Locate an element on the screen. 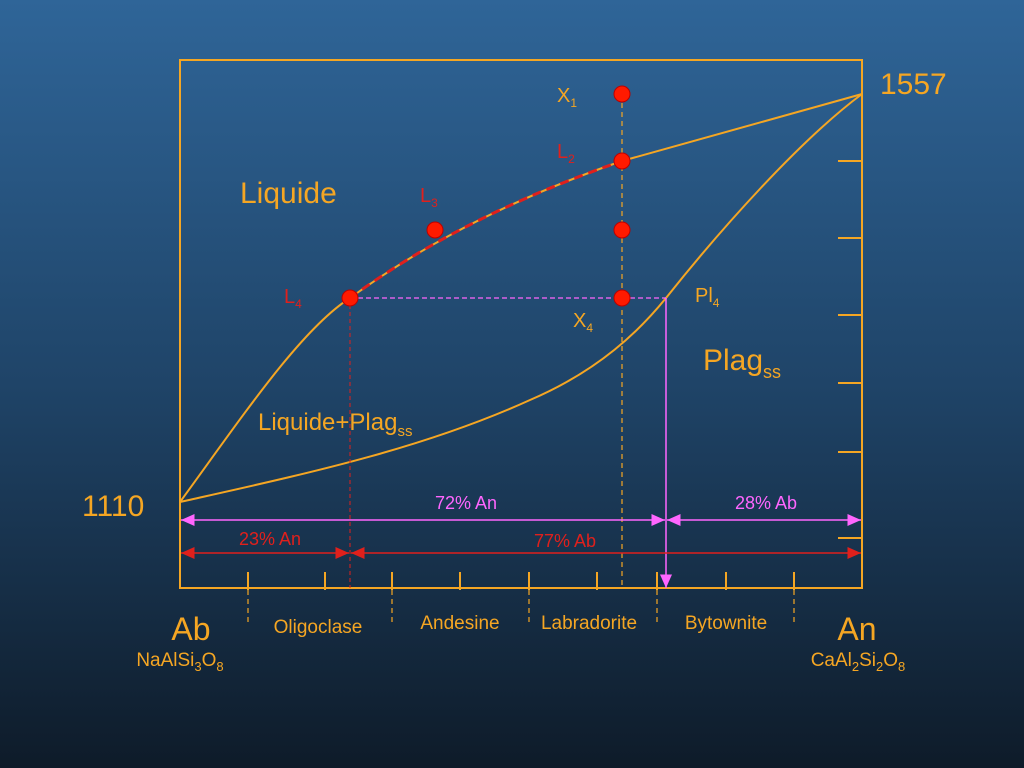  lever-label: 77% Ab is located at coordinates (565, 541).